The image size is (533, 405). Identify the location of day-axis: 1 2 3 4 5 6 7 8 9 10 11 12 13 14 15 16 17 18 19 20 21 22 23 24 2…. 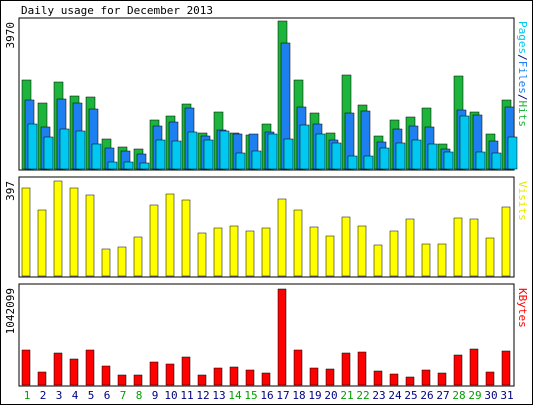
(269, 395).